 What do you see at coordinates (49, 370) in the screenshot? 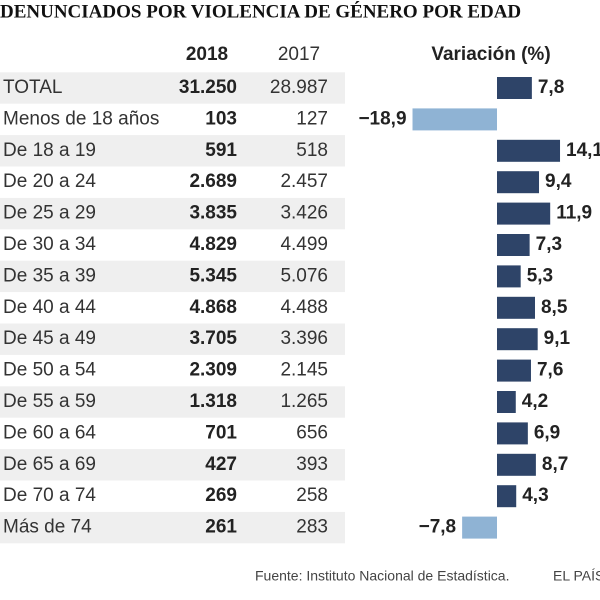
I see `row-label: De 50 a 54` at bounding box center [49, 370].